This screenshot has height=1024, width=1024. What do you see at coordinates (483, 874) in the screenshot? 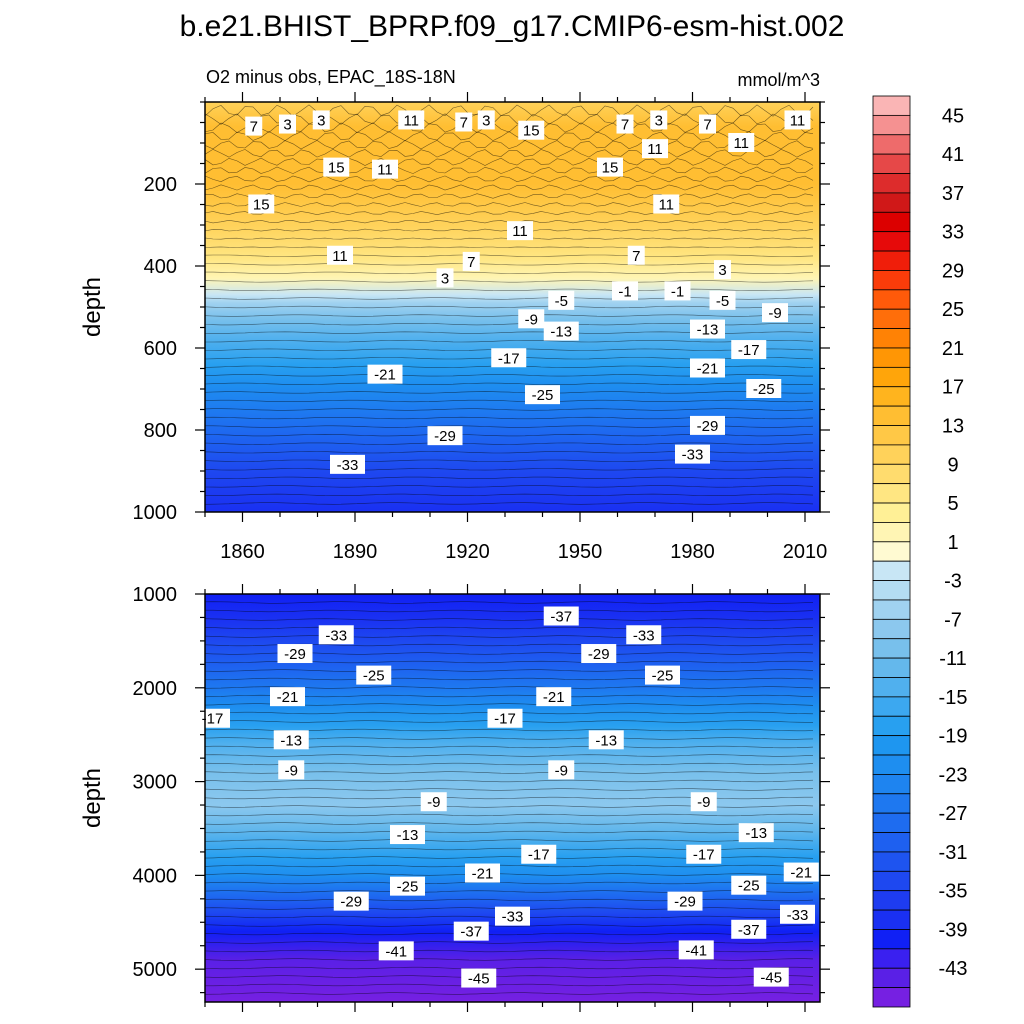
I see `contour-label-text: -21` at bounding box center [483, 874].